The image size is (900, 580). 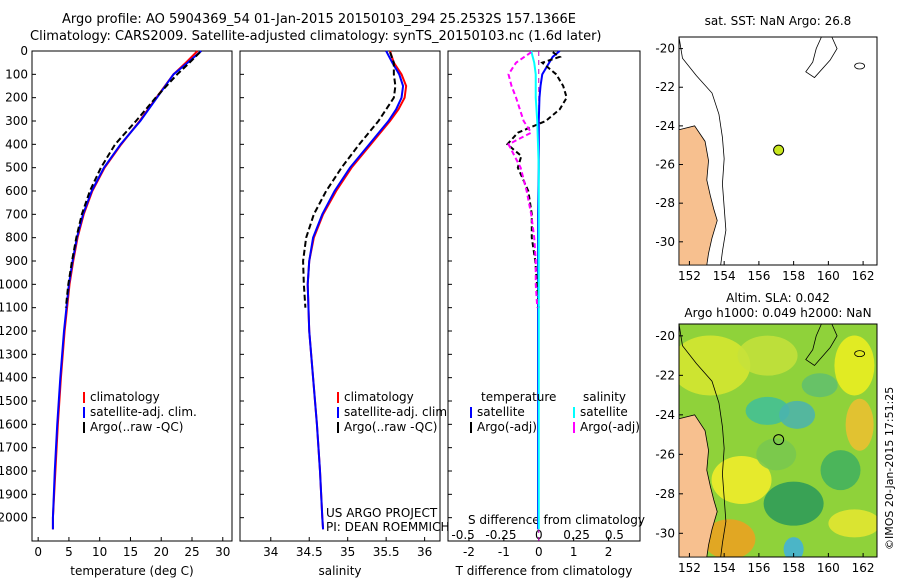 I want to click on map-sla-xtick-label: 162, so click(x=863, y=568).